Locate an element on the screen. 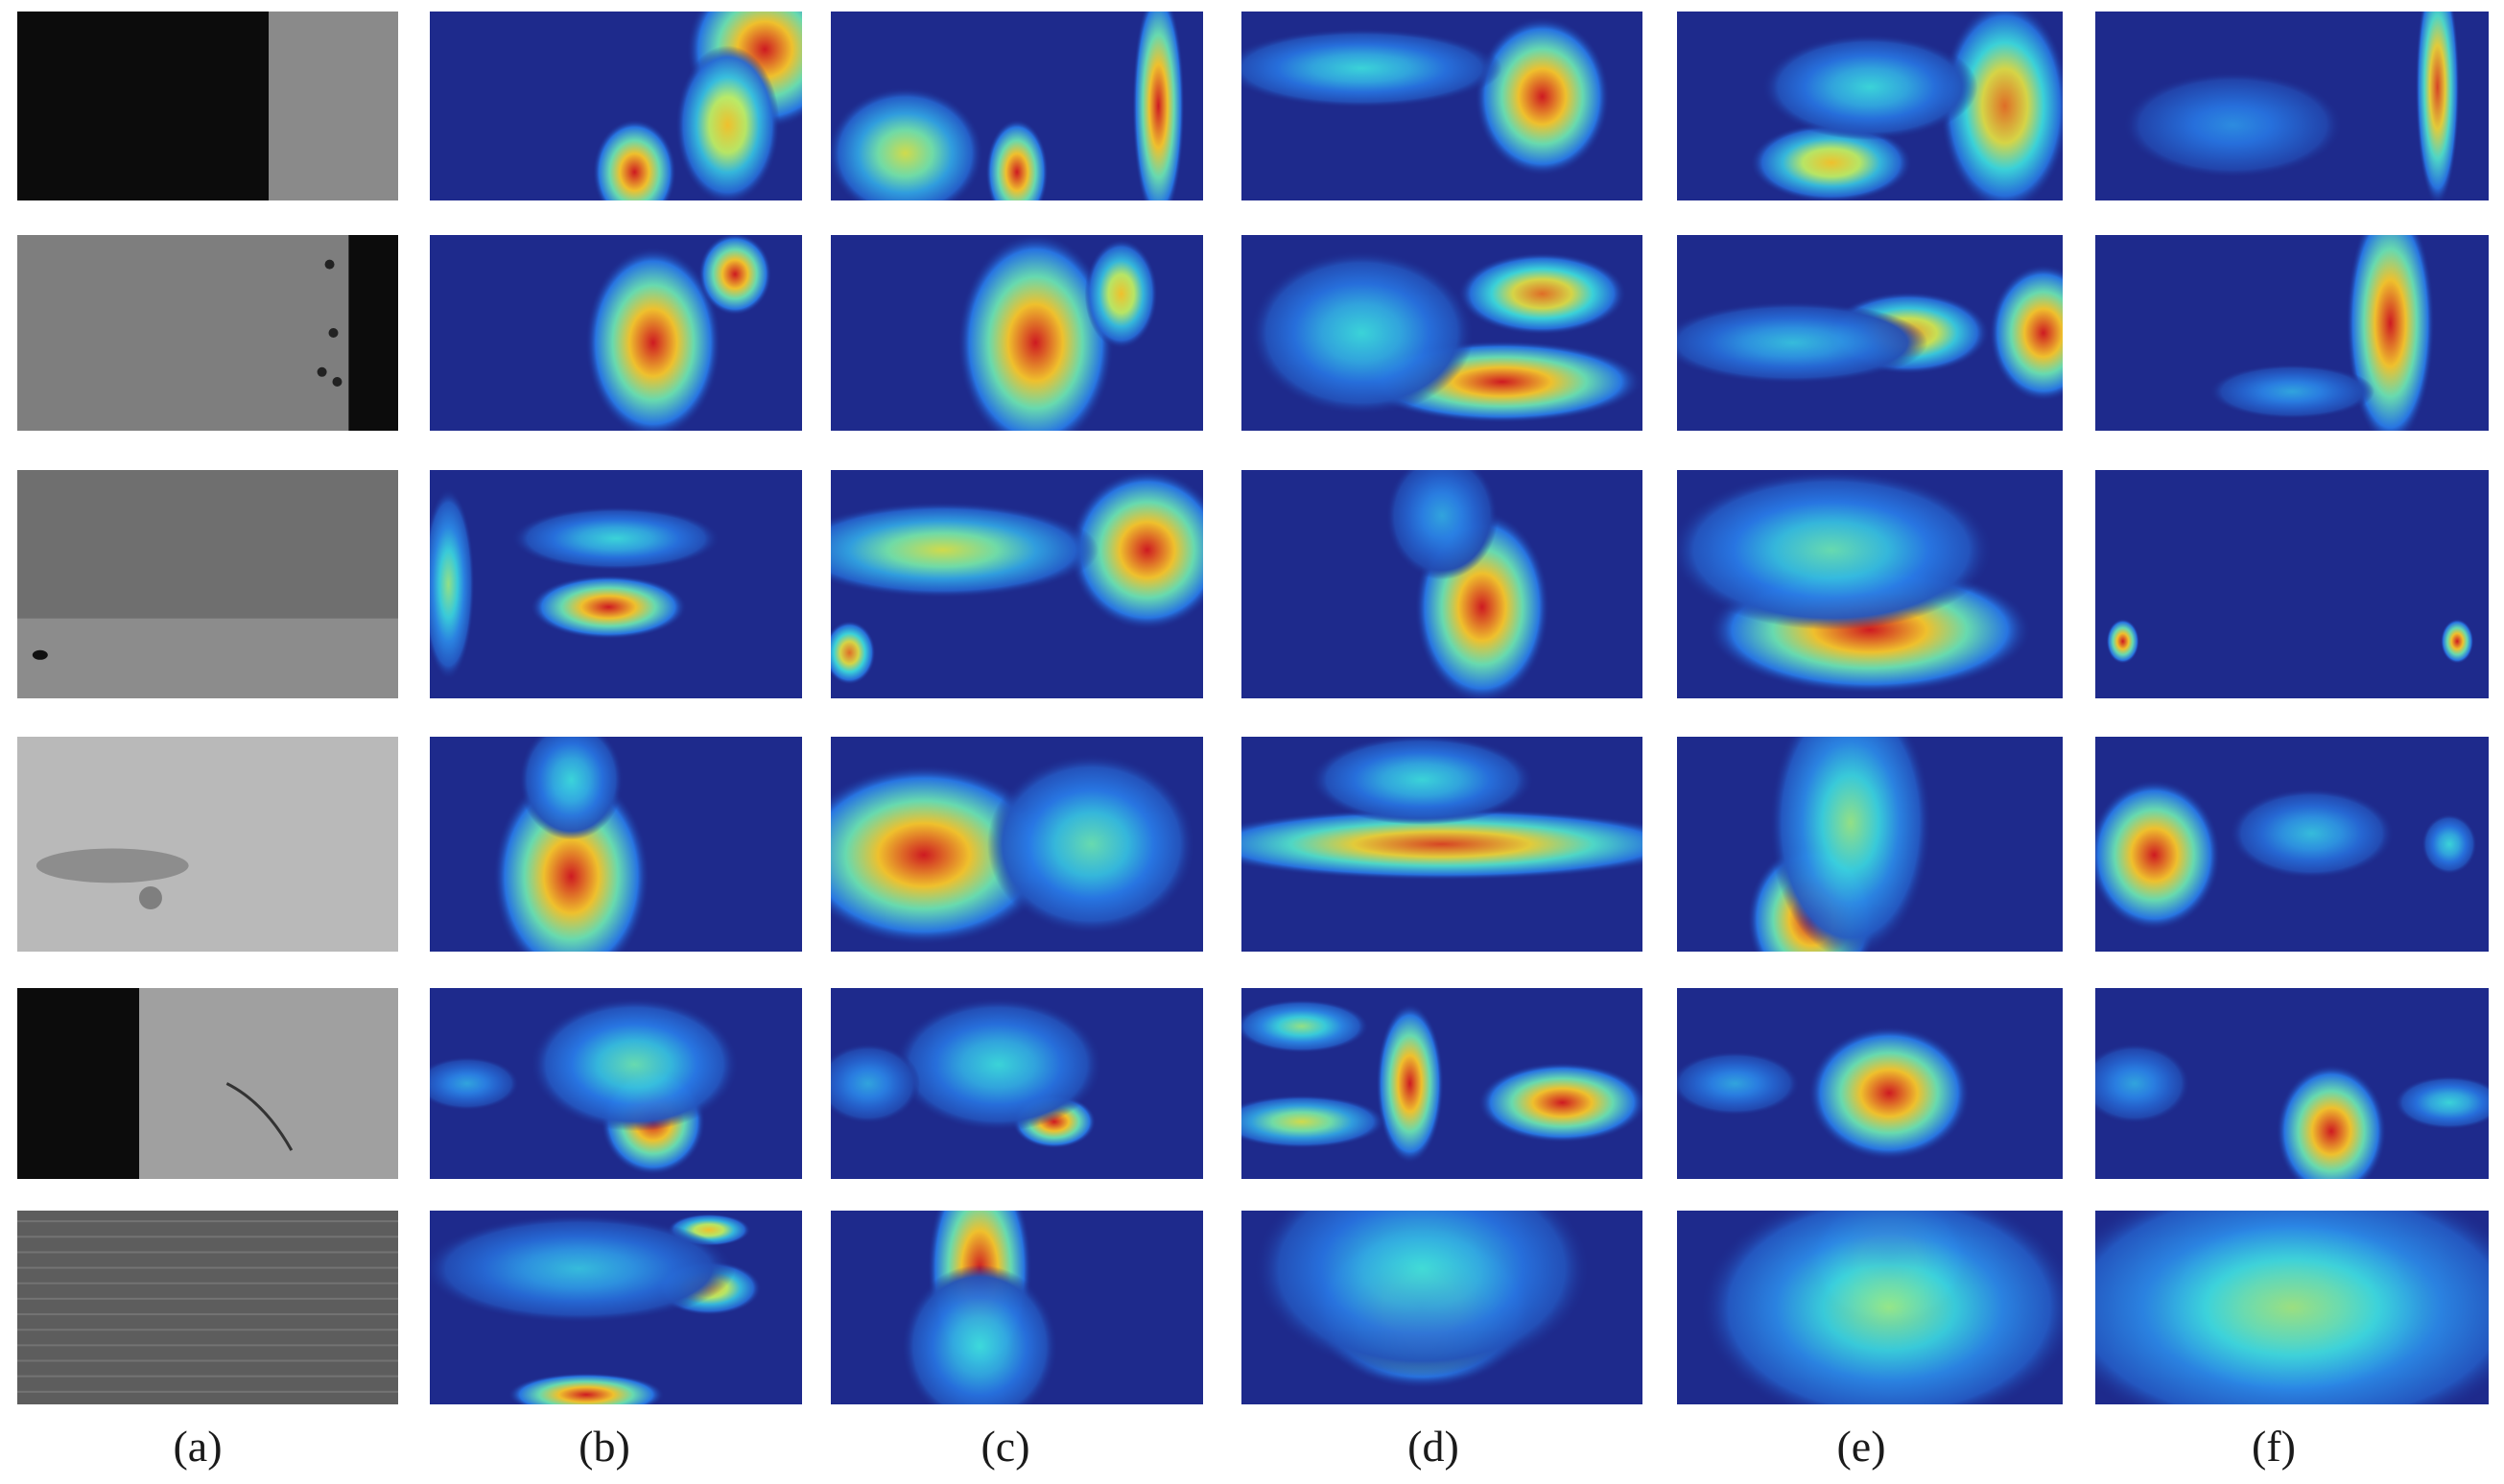 This screenshot has width=2504, height=1484. heatmap-row-2-col-f is located at coordinates (2292, 333).